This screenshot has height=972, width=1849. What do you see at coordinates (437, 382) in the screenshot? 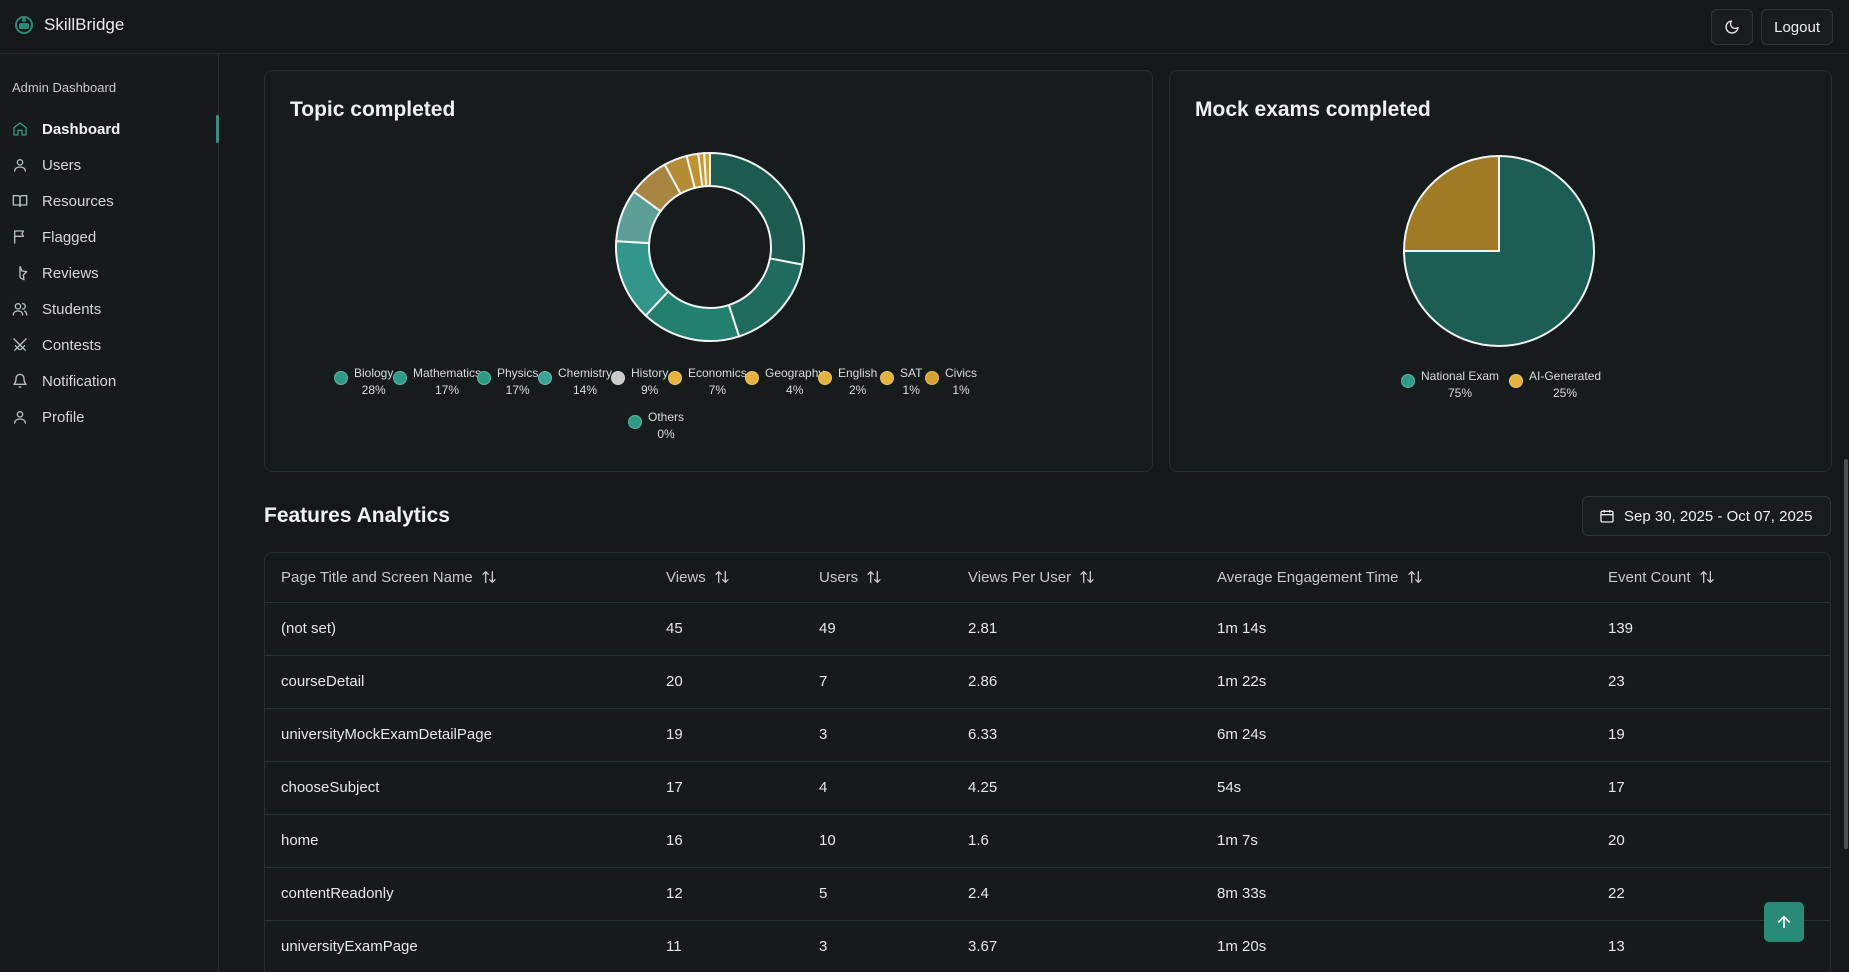
I see `legend-item-mathematics: Mathematics 17%` at bounding box center [437, 382].